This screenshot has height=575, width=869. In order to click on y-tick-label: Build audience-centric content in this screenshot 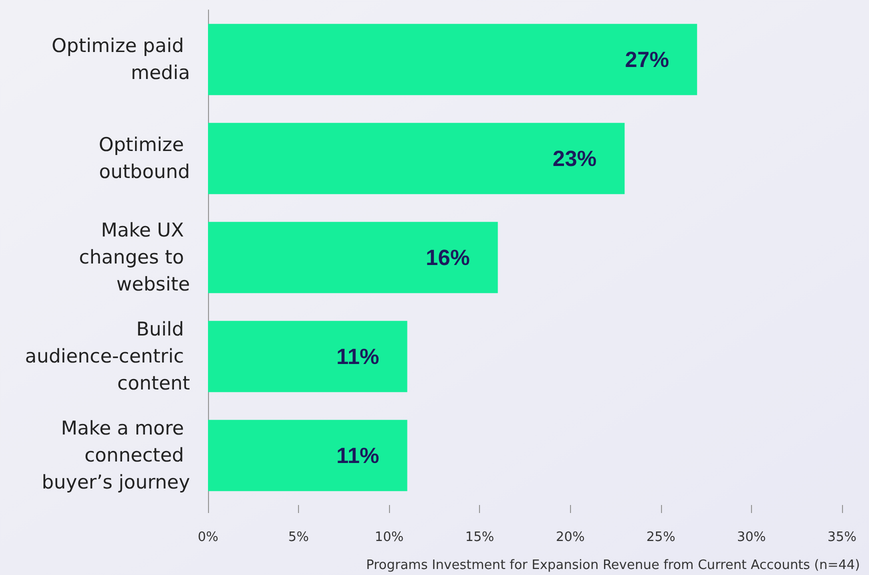, I will do `click(107, 356)`.